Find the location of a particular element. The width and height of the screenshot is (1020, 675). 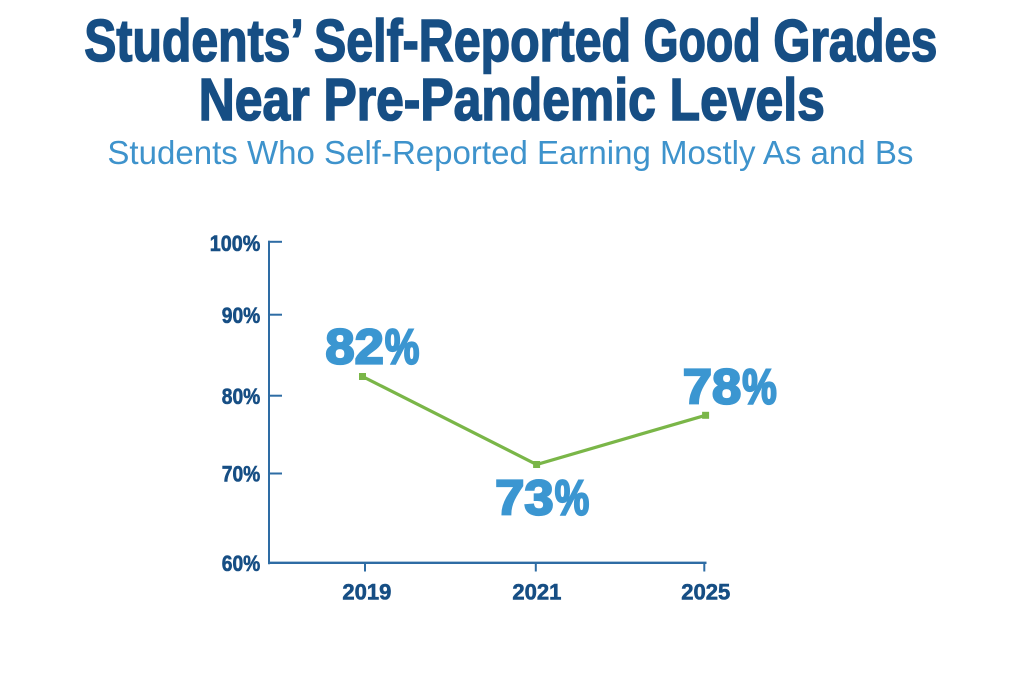

svg-text: 73% is located at coordinates (542, 499).